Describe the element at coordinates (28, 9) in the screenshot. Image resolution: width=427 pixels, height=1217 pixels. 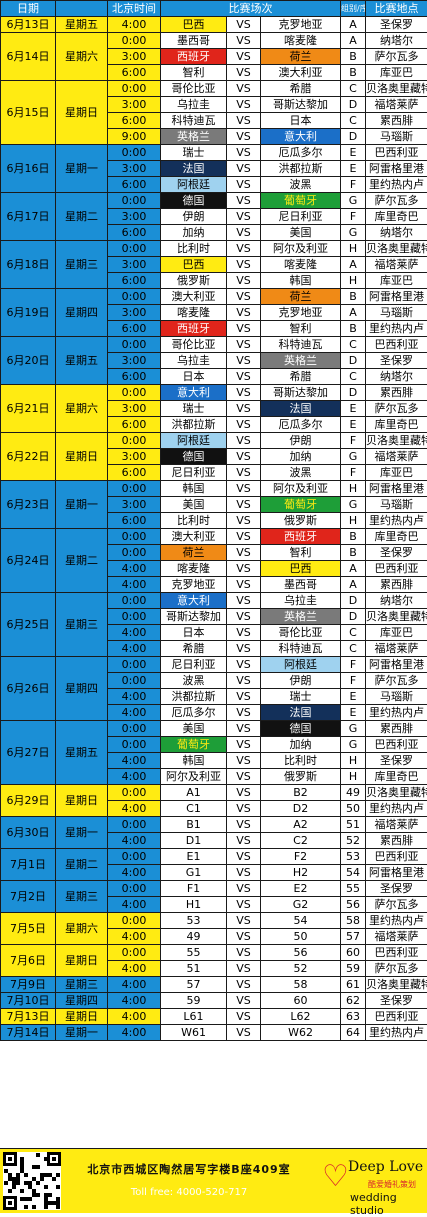
I see `header-date: 日期` at that location.